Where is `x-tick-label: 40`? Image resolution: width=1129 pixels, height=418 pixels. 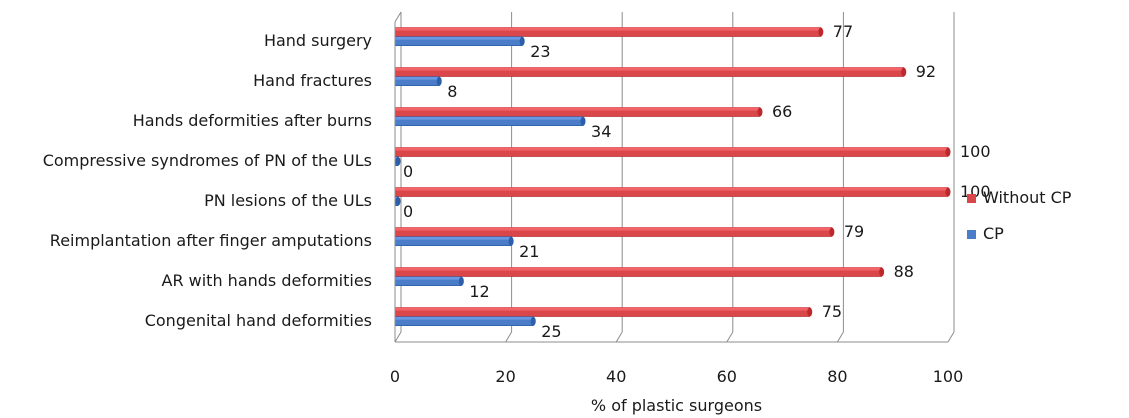
x-tick-label: 40 is located at coordinates (616, 376).